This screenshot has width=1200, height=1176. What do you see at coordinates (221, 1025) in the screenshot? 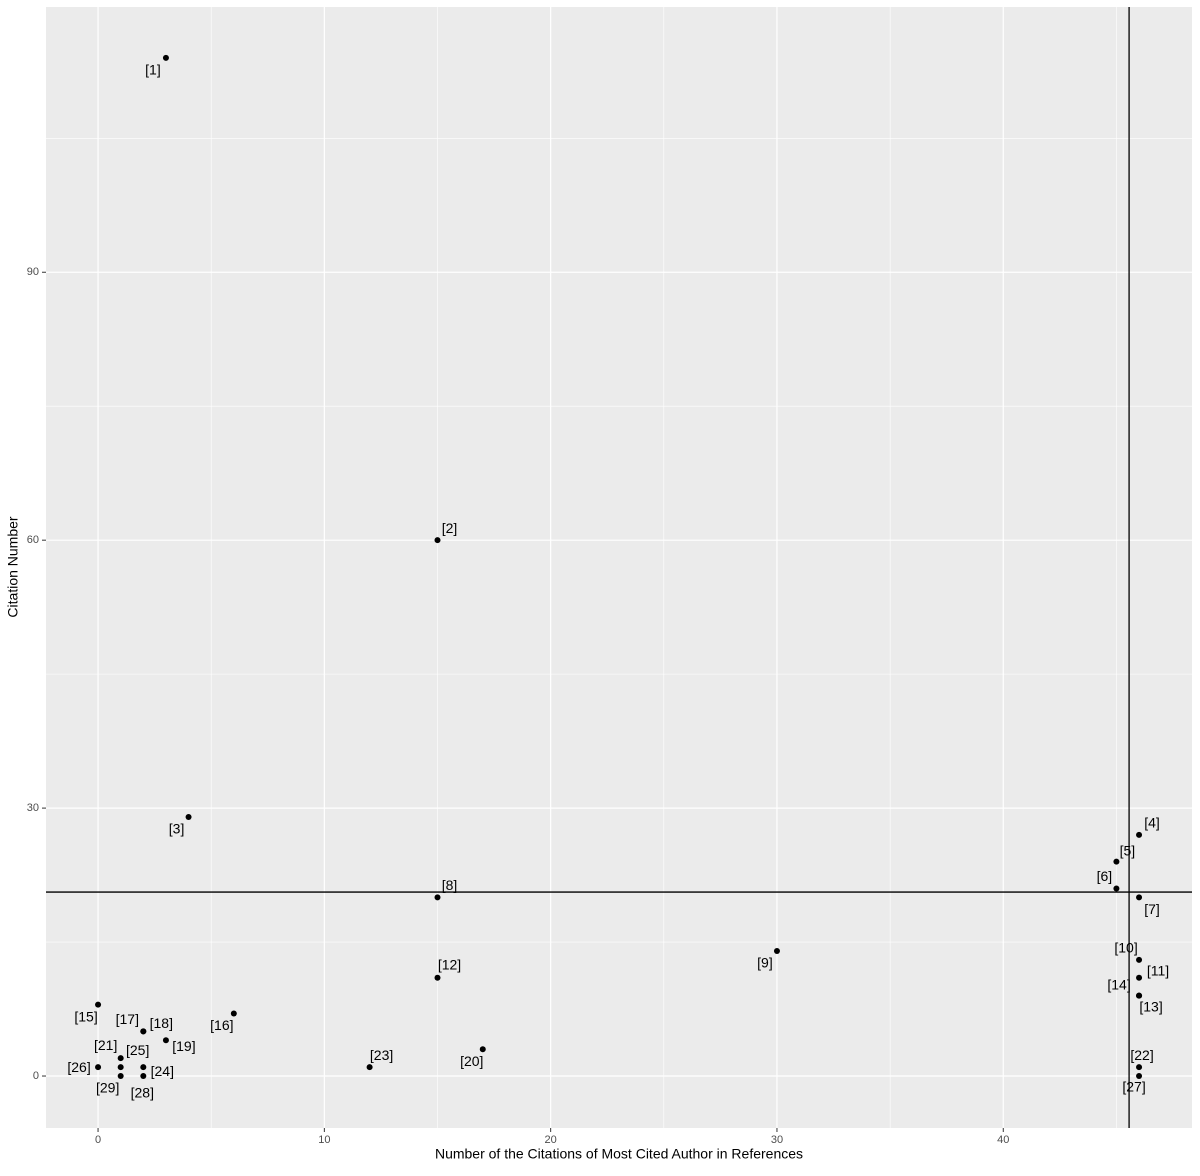
I see `point-label: [16]` at bounding box center [221, 1025].